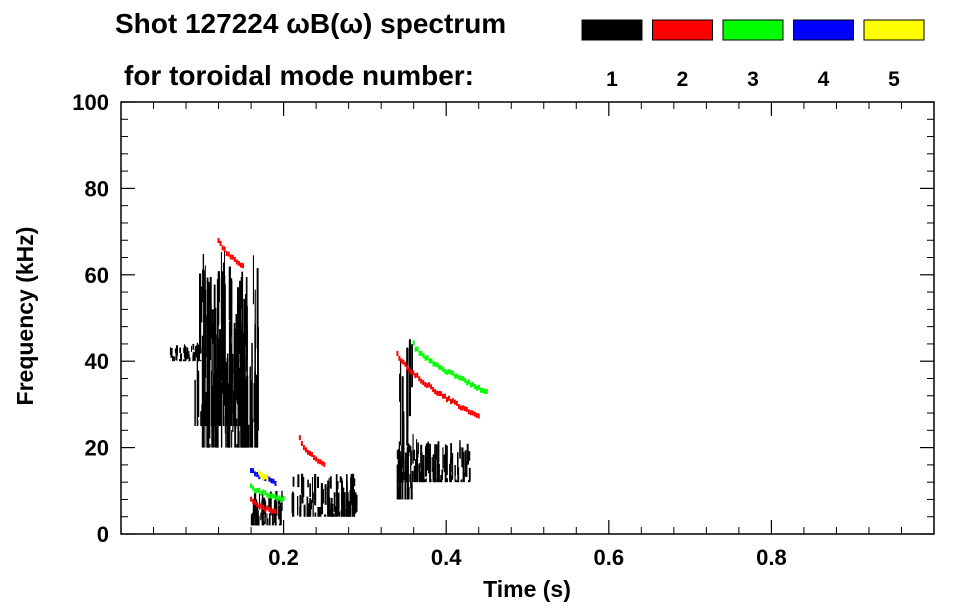  Describe the element at coordinates (527, 589) in the screenshot. I see `x-axis-title: Time (s)` at that location.